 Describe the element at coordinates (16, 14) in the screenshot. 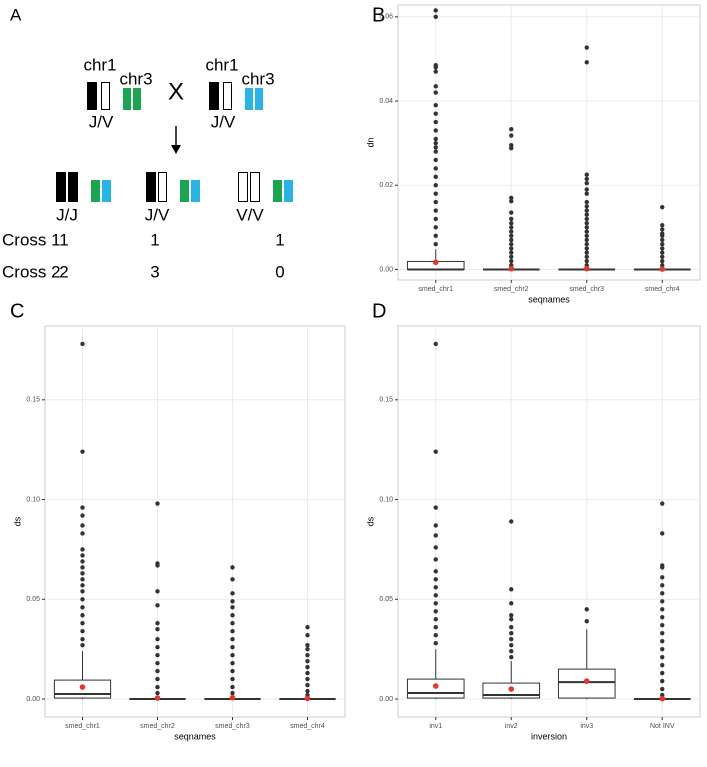

I see `panel-label: A` at that location.